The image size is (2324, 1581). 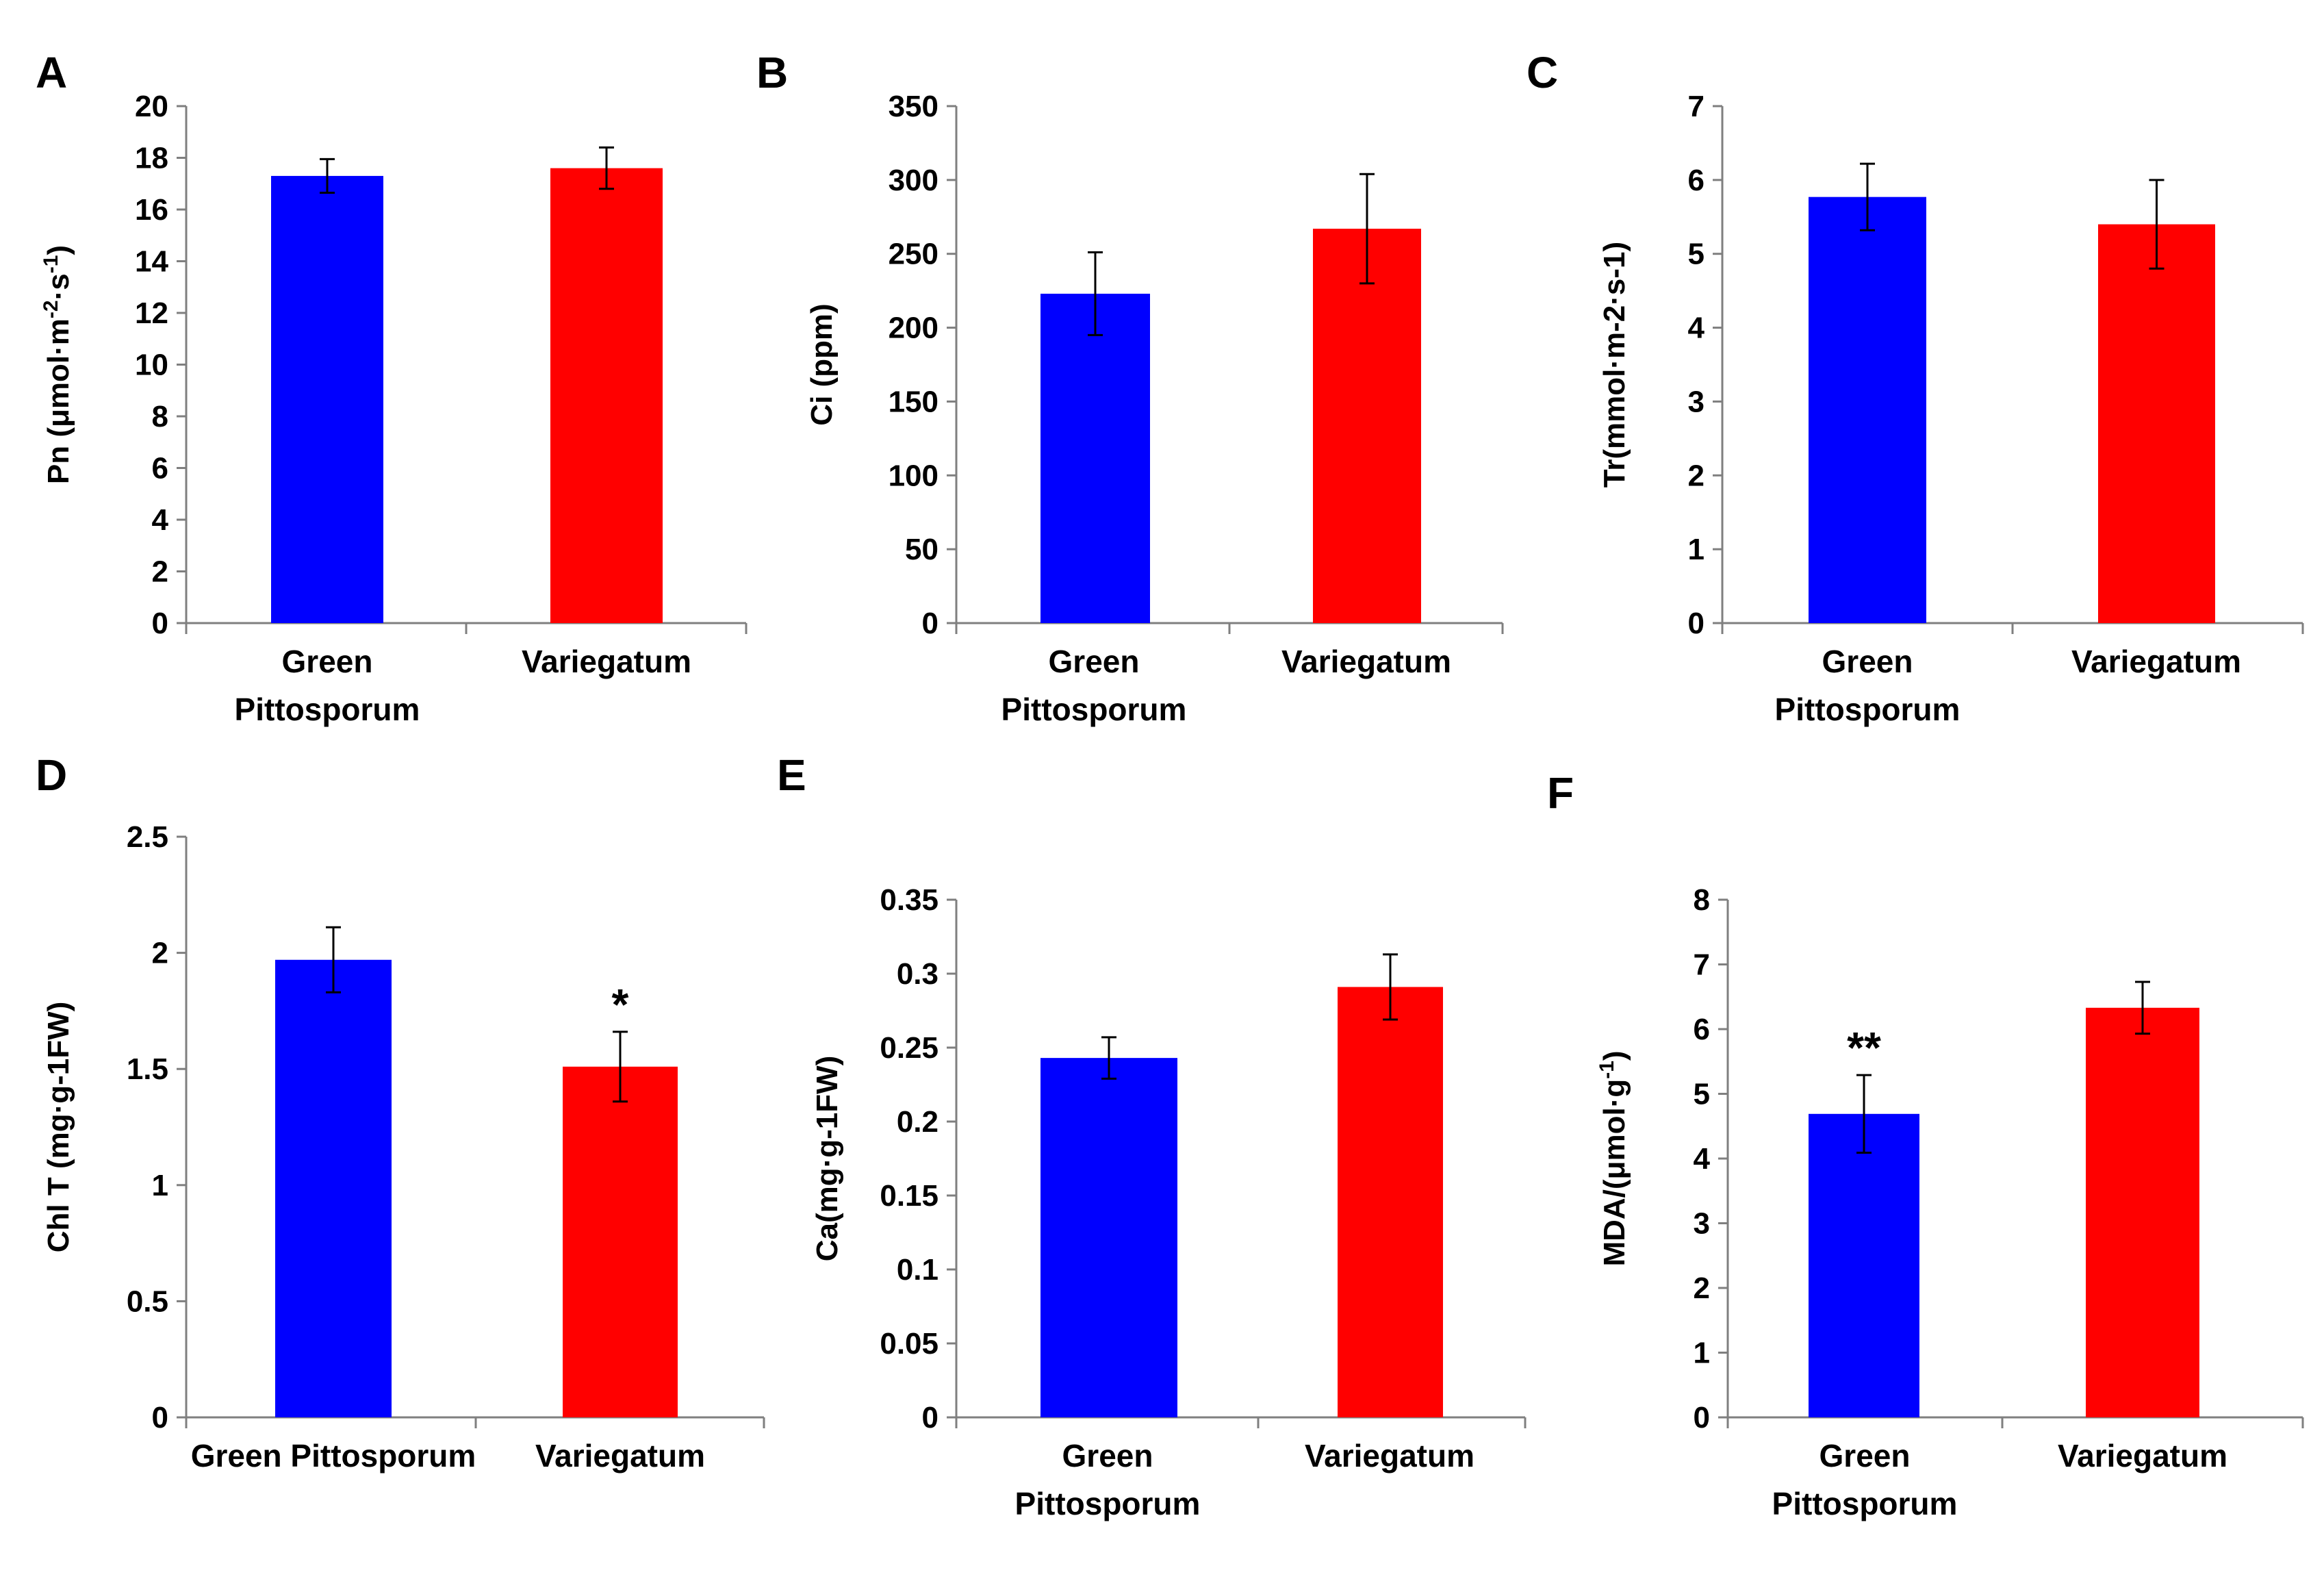 I want to click on y-tick-label: 12, so click(x=151, y=313).